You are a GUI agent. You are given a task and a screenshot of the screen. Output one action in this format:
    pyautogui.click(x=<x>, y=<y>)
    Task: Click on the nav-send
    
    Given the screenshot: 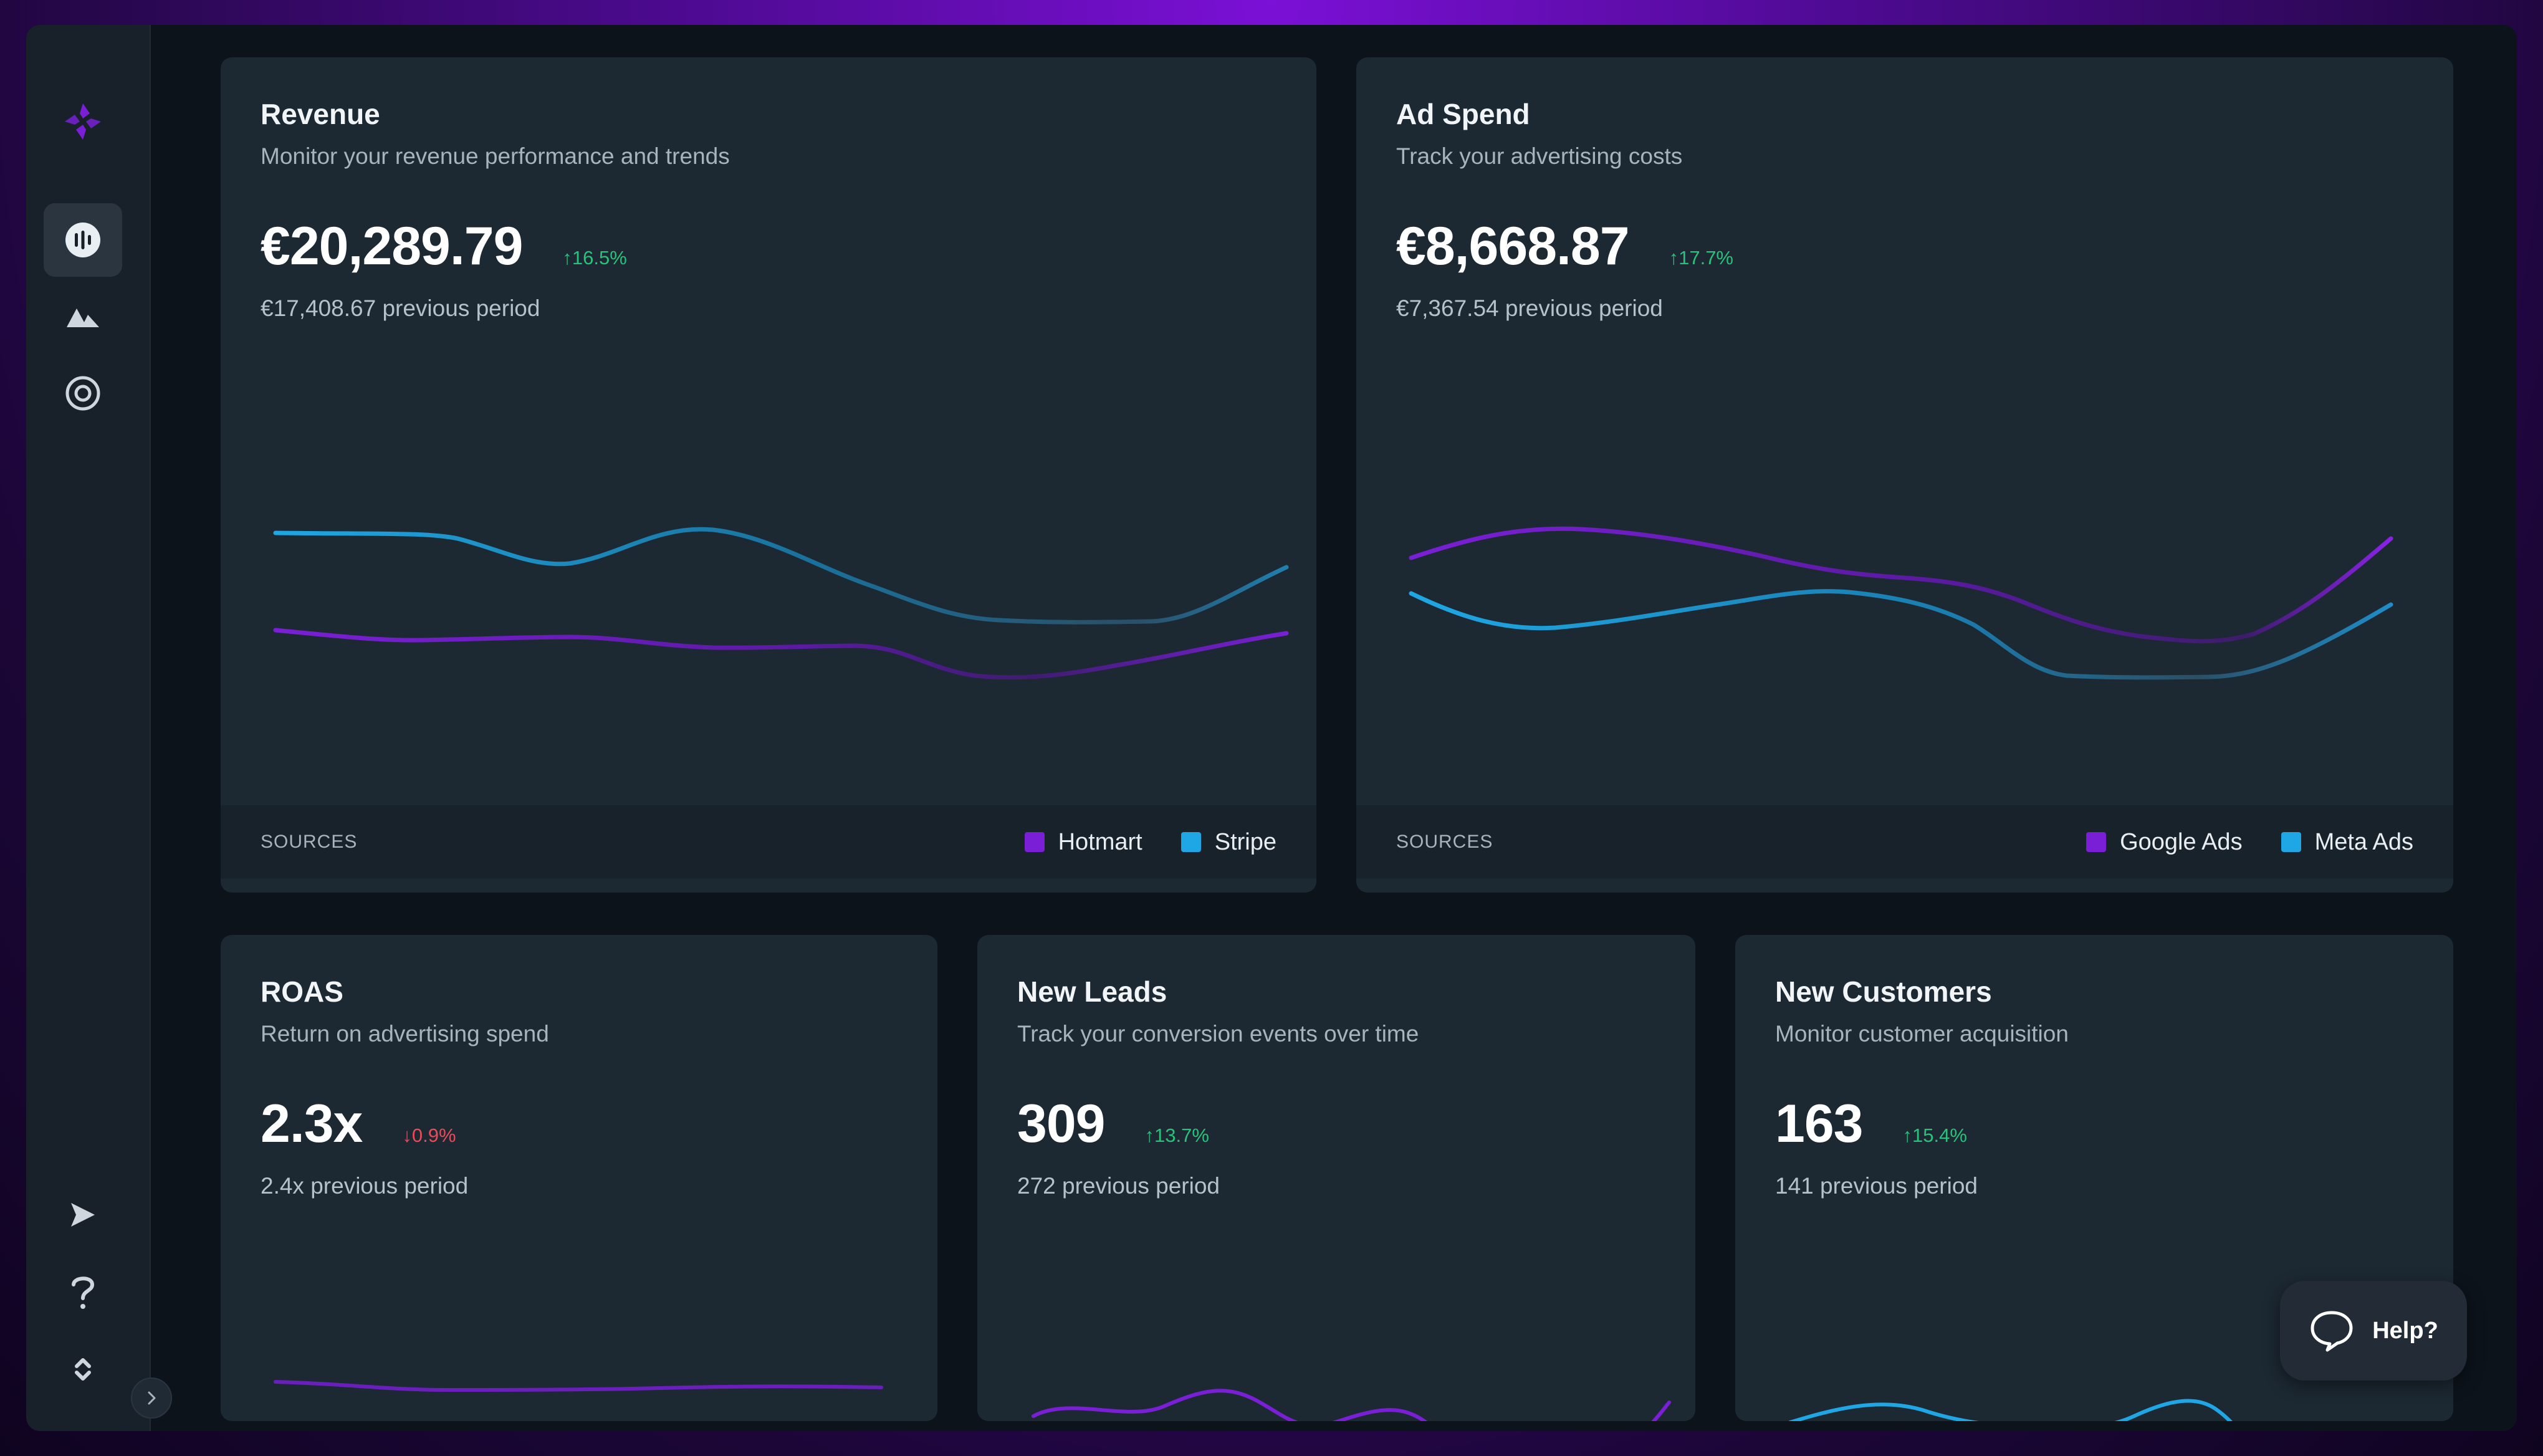 What is the action you would take?
    pyautogui.click(x=83, y=1215)
    